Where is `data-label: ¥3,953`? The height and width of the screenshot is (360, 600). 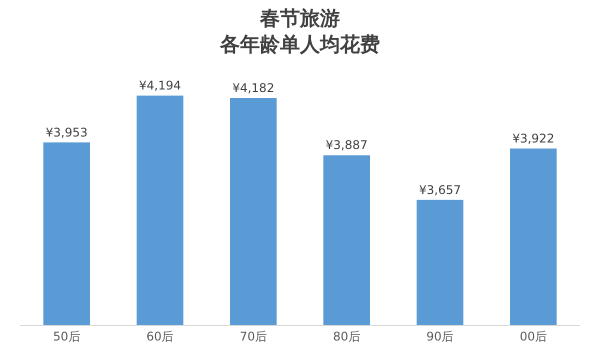
data-label: ¥3,953 is located at coordinates (67, 132).